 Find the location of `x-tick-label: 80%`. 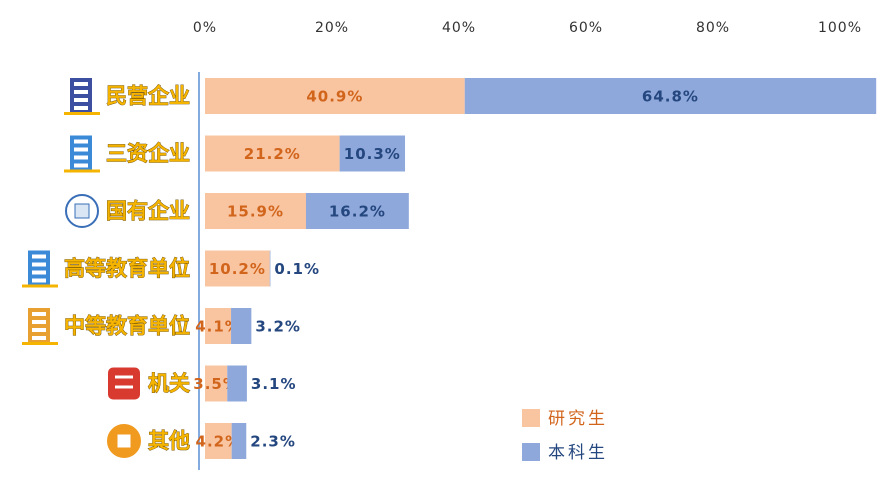

x-tick-label: 80% is located at coordinates (713, 28).